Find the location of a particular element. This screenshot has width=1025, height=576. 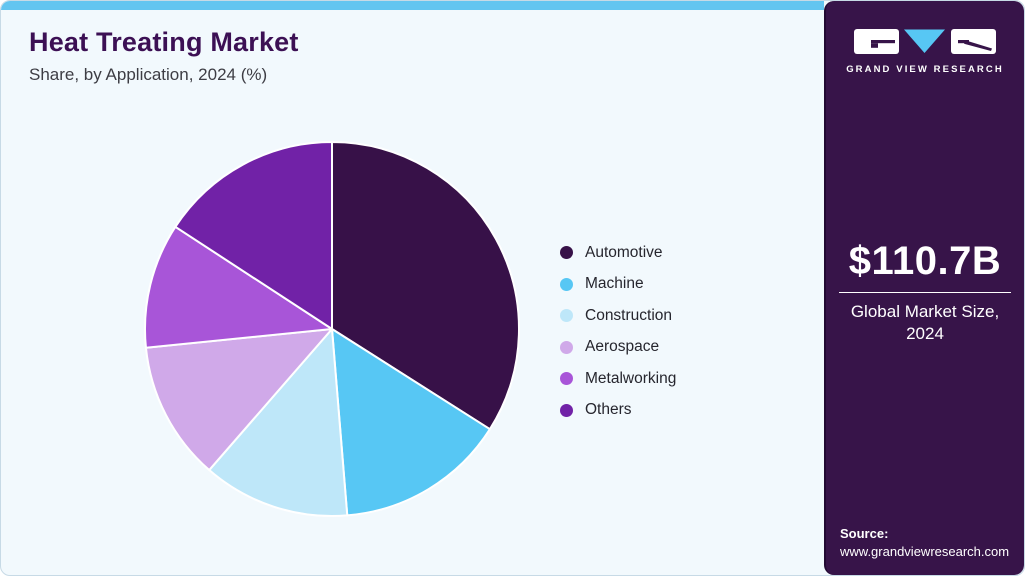

legend-item-machine: Machine is located at coordinates (618, 285).